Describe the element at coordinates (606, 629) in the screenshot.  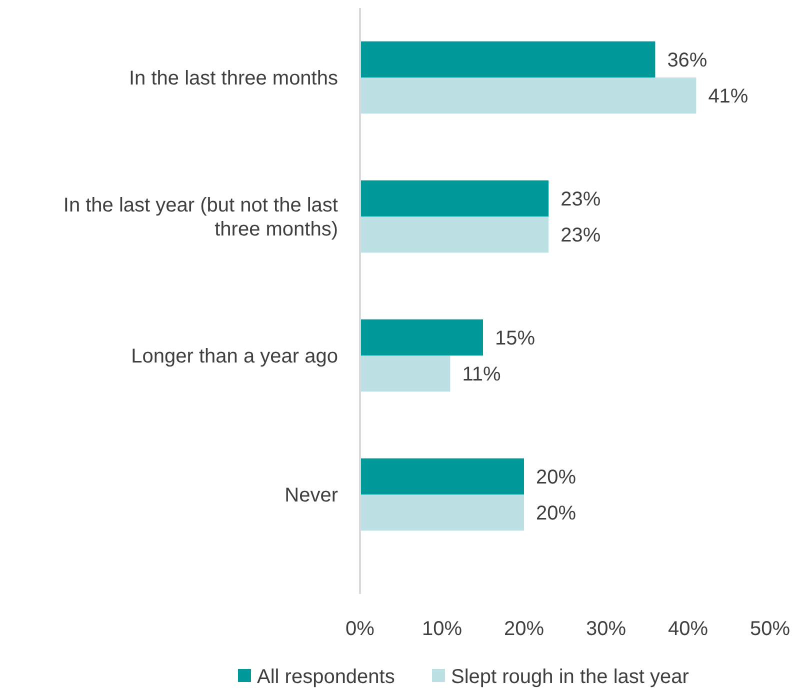
I see `x-tick-label: 30%` at that location.